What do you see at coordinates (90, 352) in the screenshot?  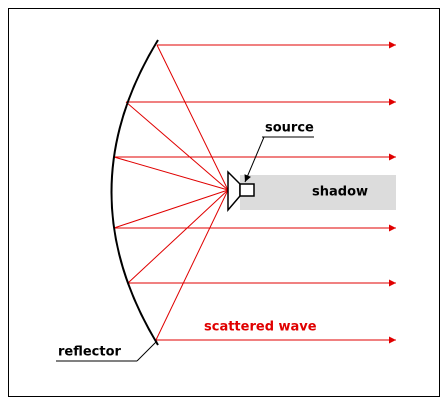 I see `reflector-label: reflector` at bounding box center [90, 352].